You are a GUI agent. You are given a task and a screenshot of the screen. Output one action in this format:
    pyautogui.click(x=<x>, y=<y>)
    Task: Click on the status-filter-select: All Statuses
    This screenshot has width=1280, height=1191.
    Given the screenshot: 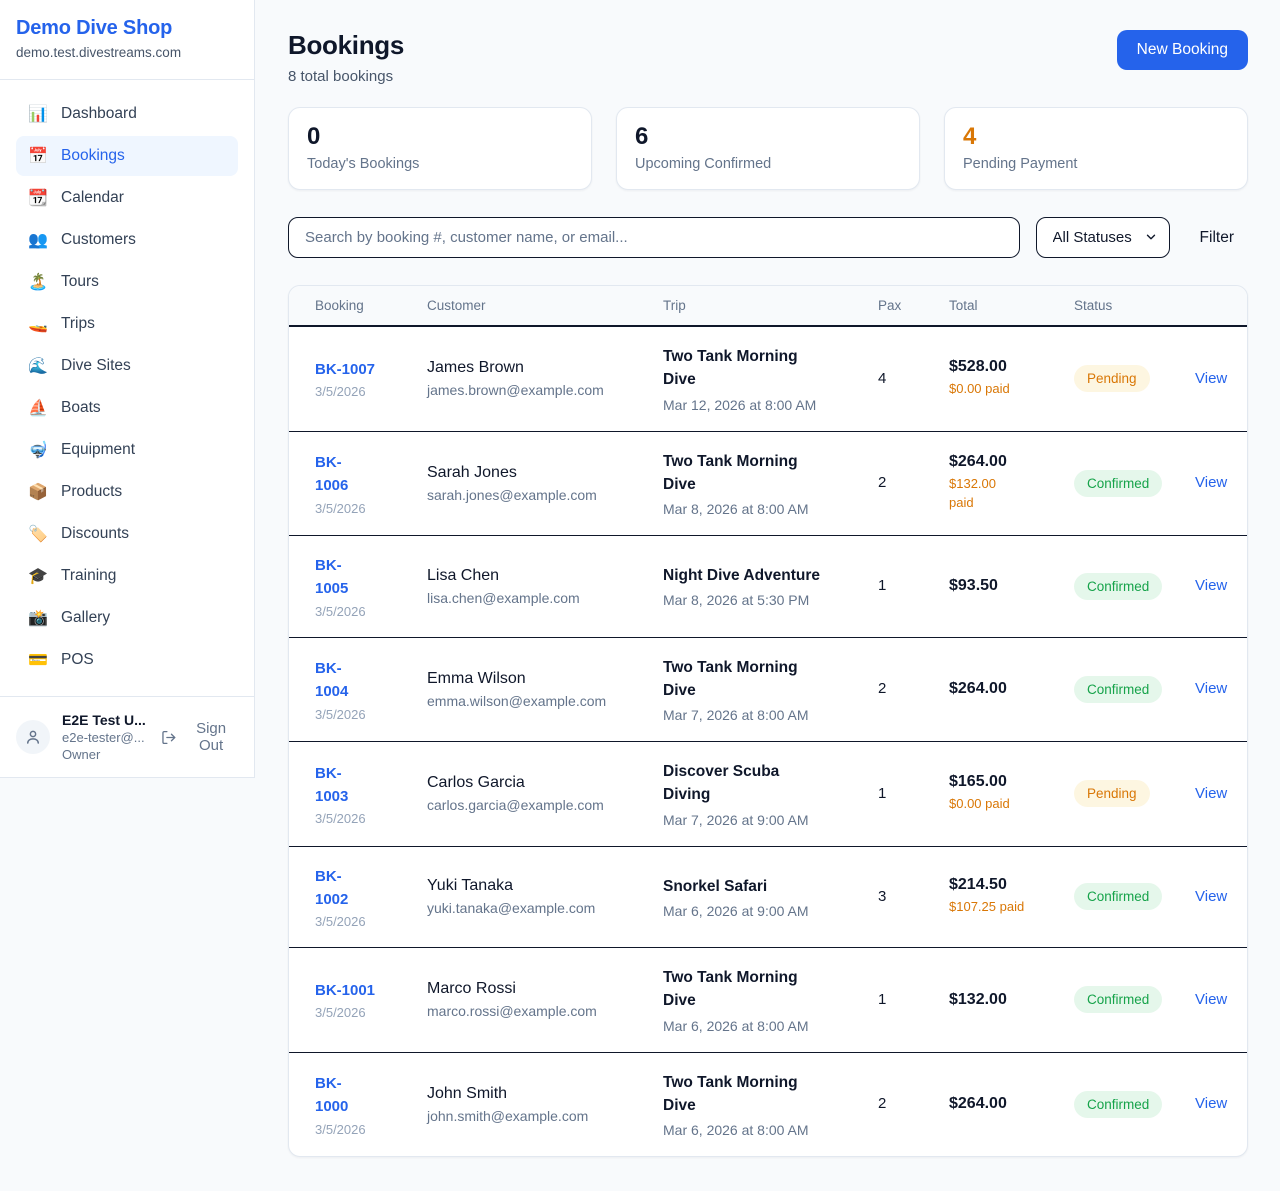 What is the action you would take?
    pyautogui.click(x=1102, y=237)
    